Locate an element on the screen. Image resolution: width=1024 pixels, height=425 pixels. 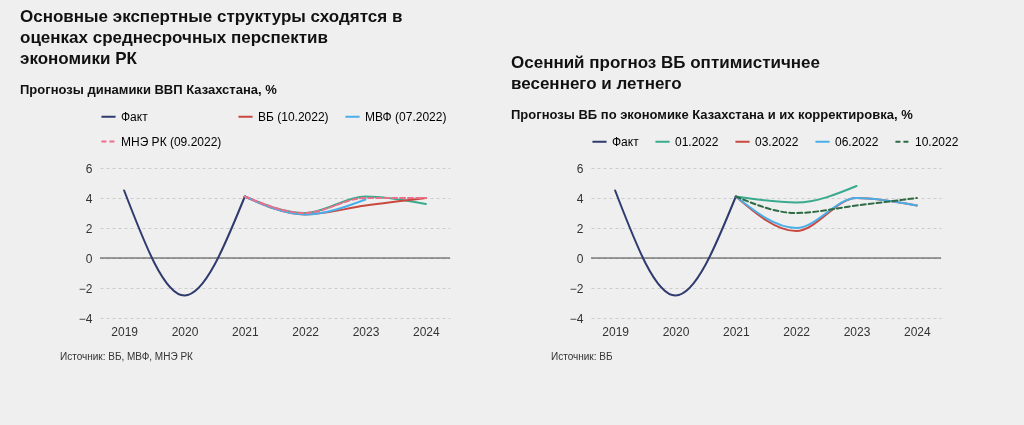
text: Источник: ВБ is located at coordinates (582, 356).